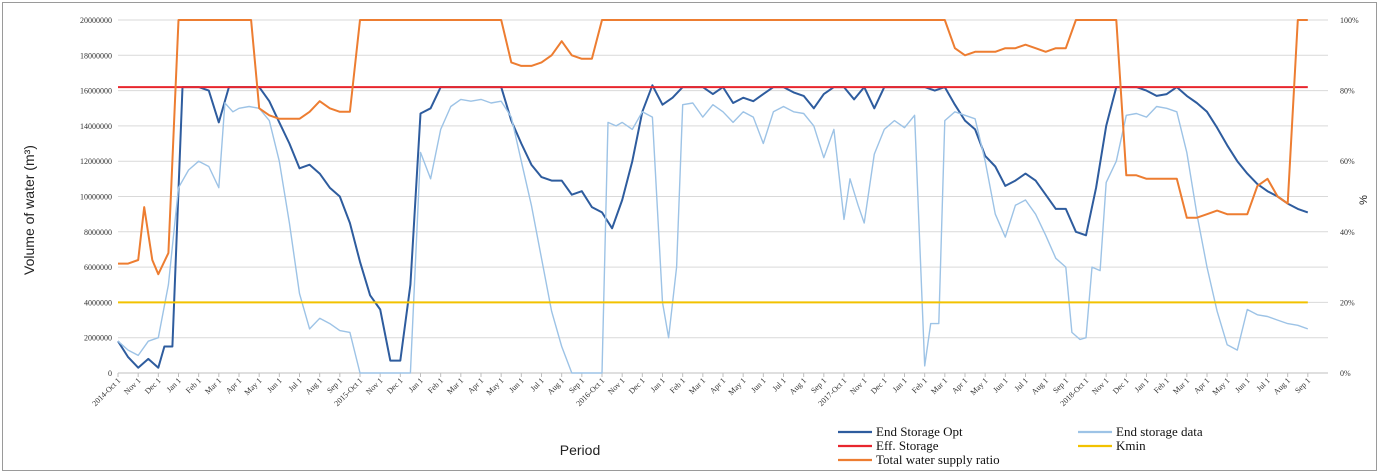 The image size is (1381, 475). What do you see at coordinates (29, 210) in the screenshot?
I see `y-axis-label: Volume of water (m³)` at bounding box center [29, 210].